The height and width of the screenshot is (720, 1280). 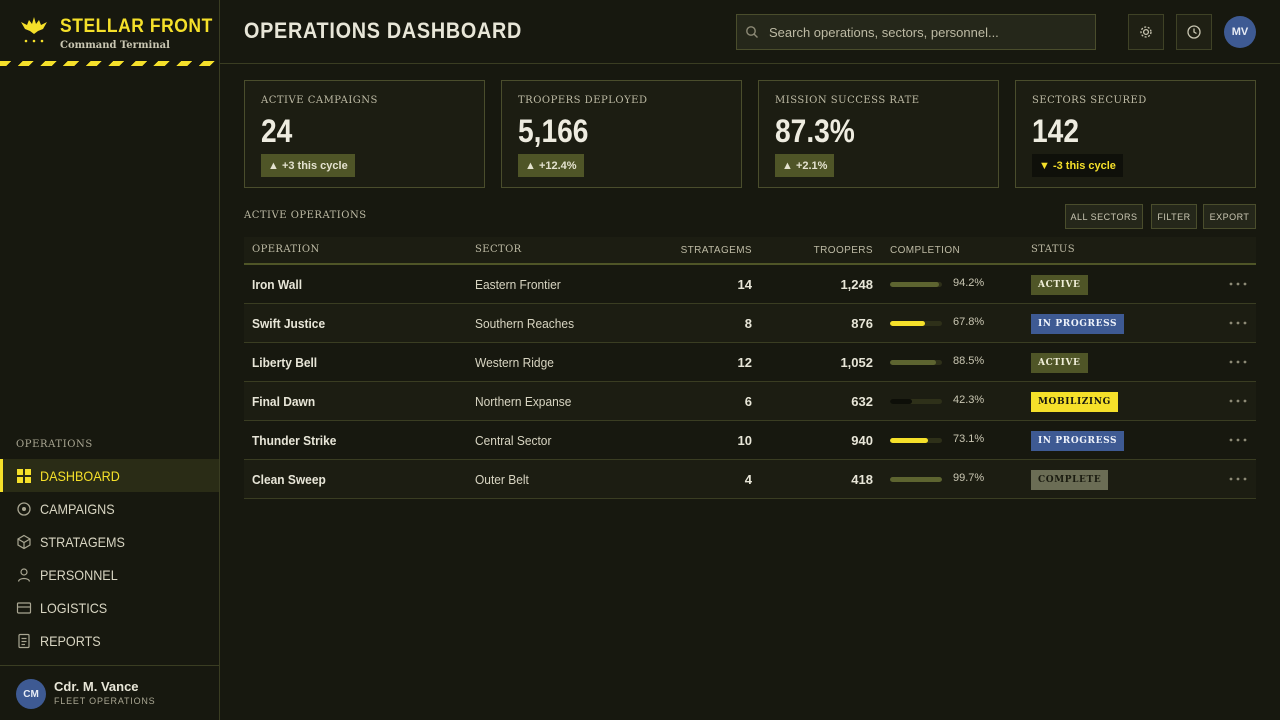 I want to click on user-role: FLEET OPERATIONS, so click(x=105, y=701).